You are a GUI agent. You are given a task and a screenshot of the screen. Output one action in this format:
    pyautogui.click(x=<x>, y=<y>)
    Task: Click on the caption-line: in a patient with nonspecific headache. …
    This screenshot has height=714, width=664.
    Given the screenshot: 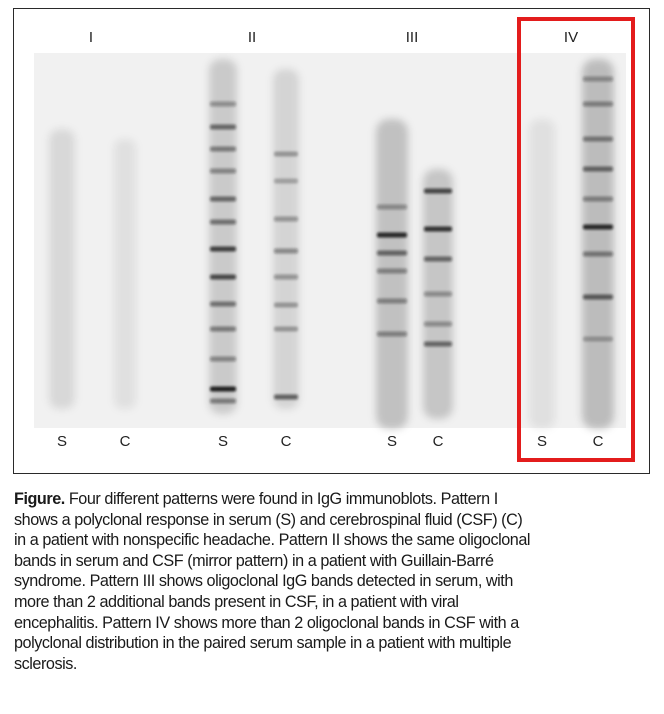 What is the action you would take?
    pyautogui.click(x=272, y=540)
    